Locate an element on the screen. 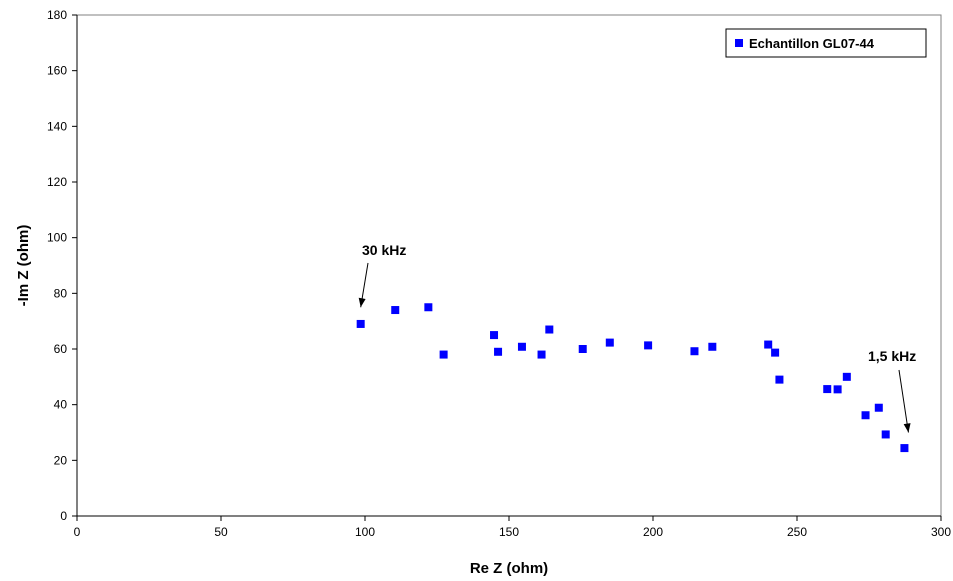  y-tick-label: 160 is located at coordinates (57, 71).